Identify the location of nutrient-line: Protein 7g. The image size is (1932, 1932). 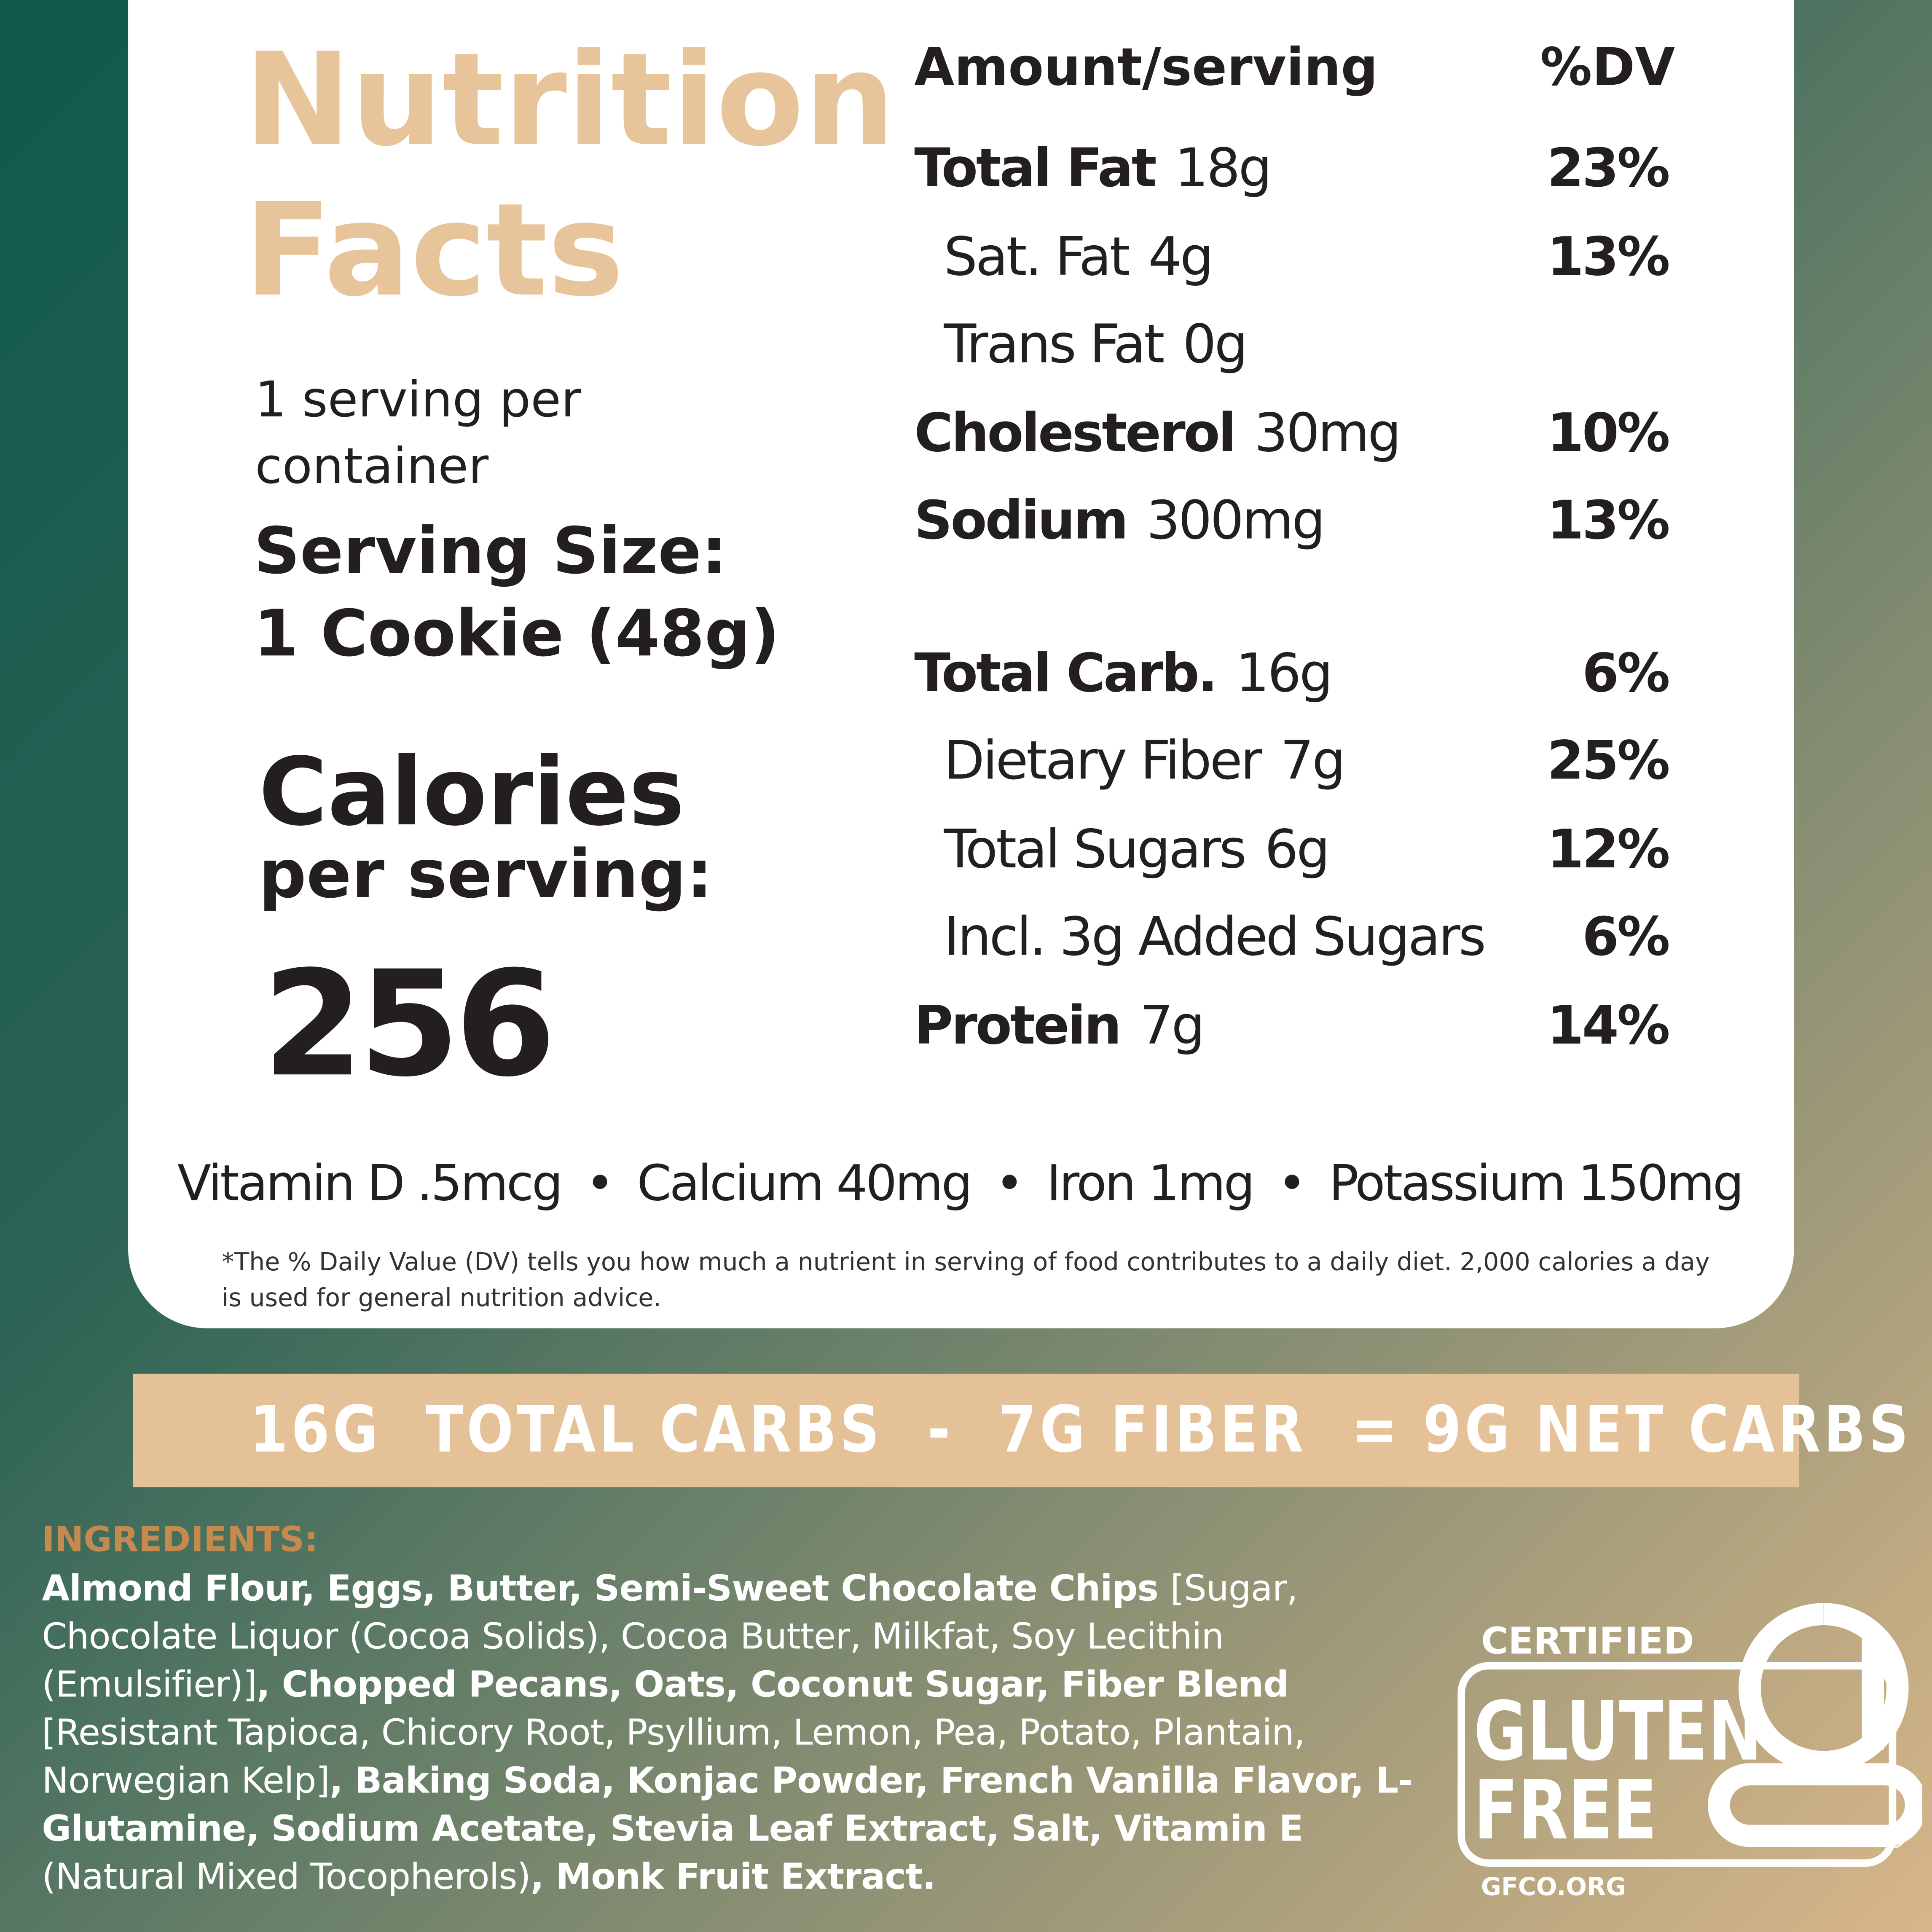
(1059, 1026).